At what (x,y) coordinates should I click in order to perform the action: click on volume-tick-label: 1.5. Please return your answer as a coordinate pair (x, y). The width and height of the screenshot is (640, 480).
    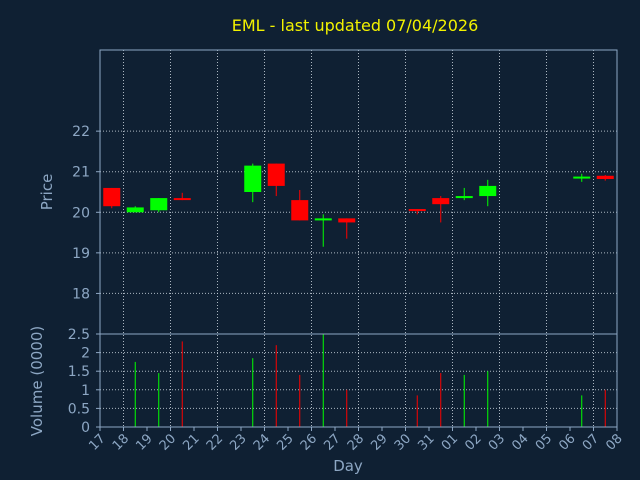
    Looking at the image, I should click on (79, 372).